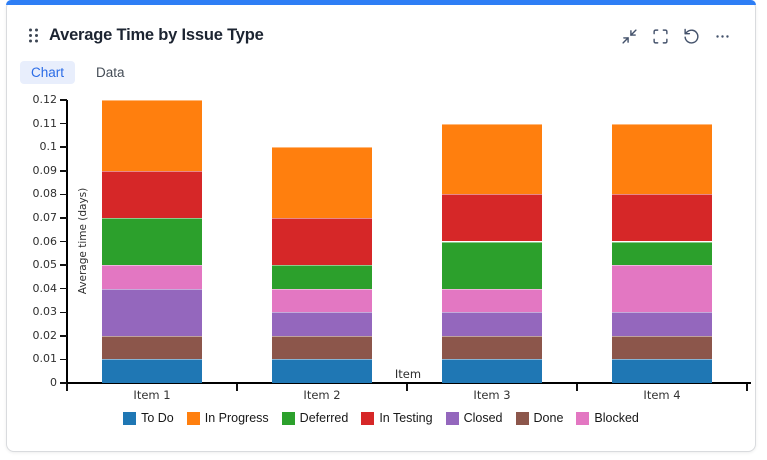  What do you see at coordinates (152, 395) in the screenshot?
I see `x-axis-category-label: Item 1` at bounding box center [152, 395].